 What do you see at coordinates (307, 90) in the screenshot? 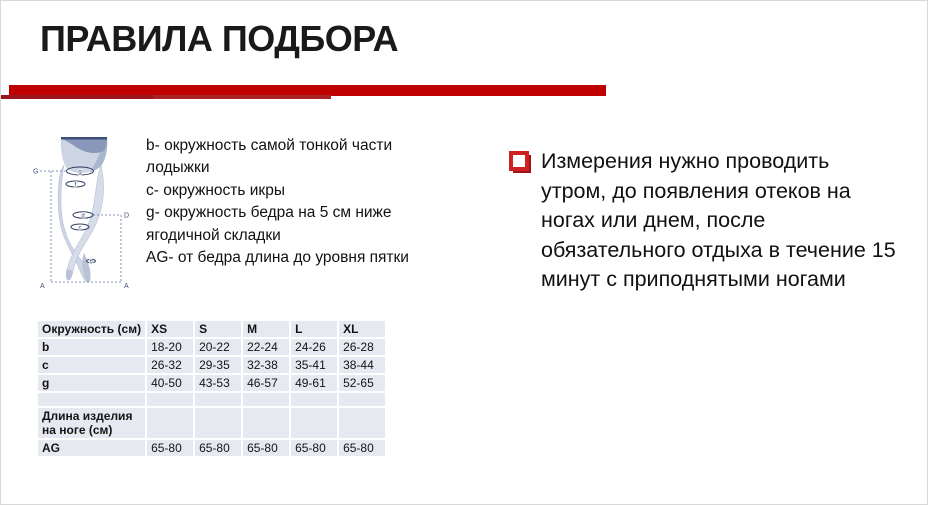
I see `title-underline-bar` at bounding box center [307, 90].